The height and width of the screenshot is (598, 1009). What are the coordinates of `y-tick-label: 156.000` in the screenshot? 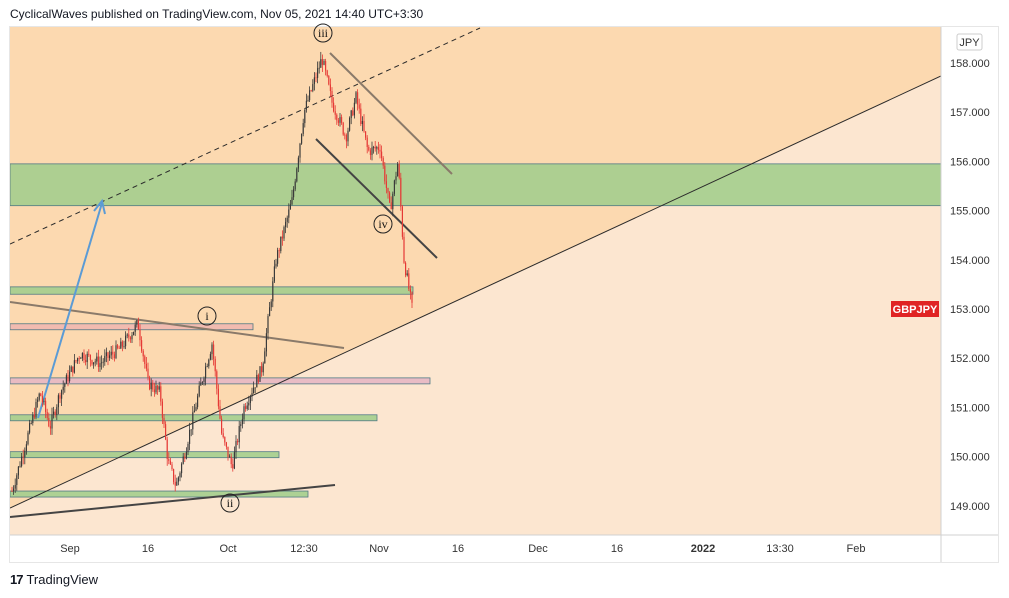 It's located at (970, 162).